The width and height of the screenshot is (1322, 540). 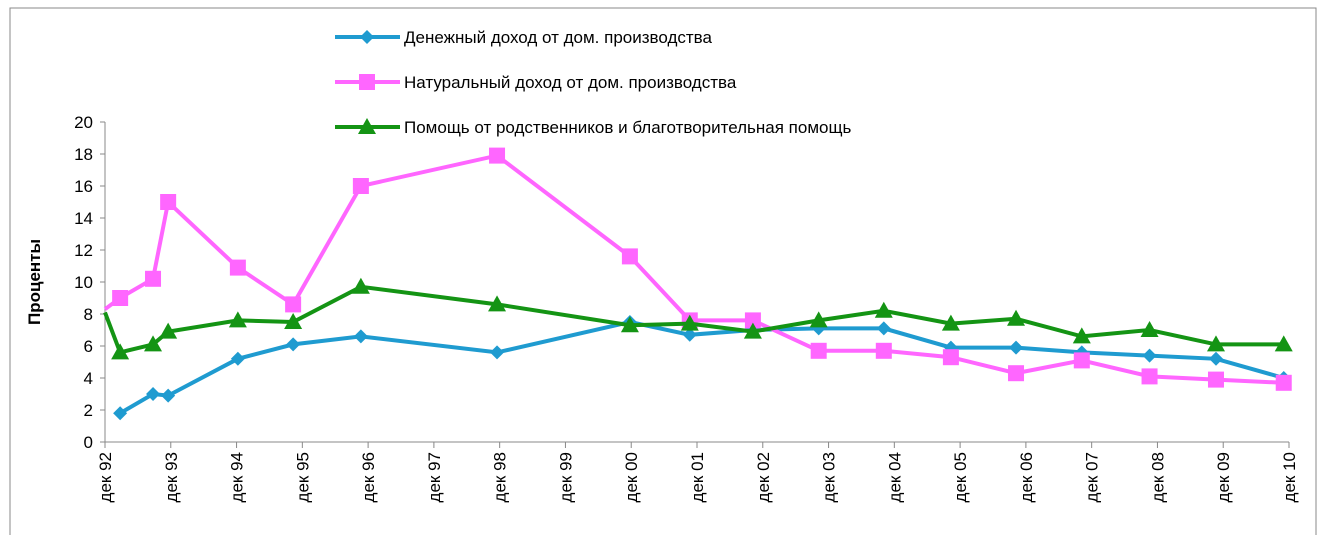 What do you see at coordinates (631, 477) in the screenshot?
I see `x-tick-label: дек 00` at bounding box center [631, 477].